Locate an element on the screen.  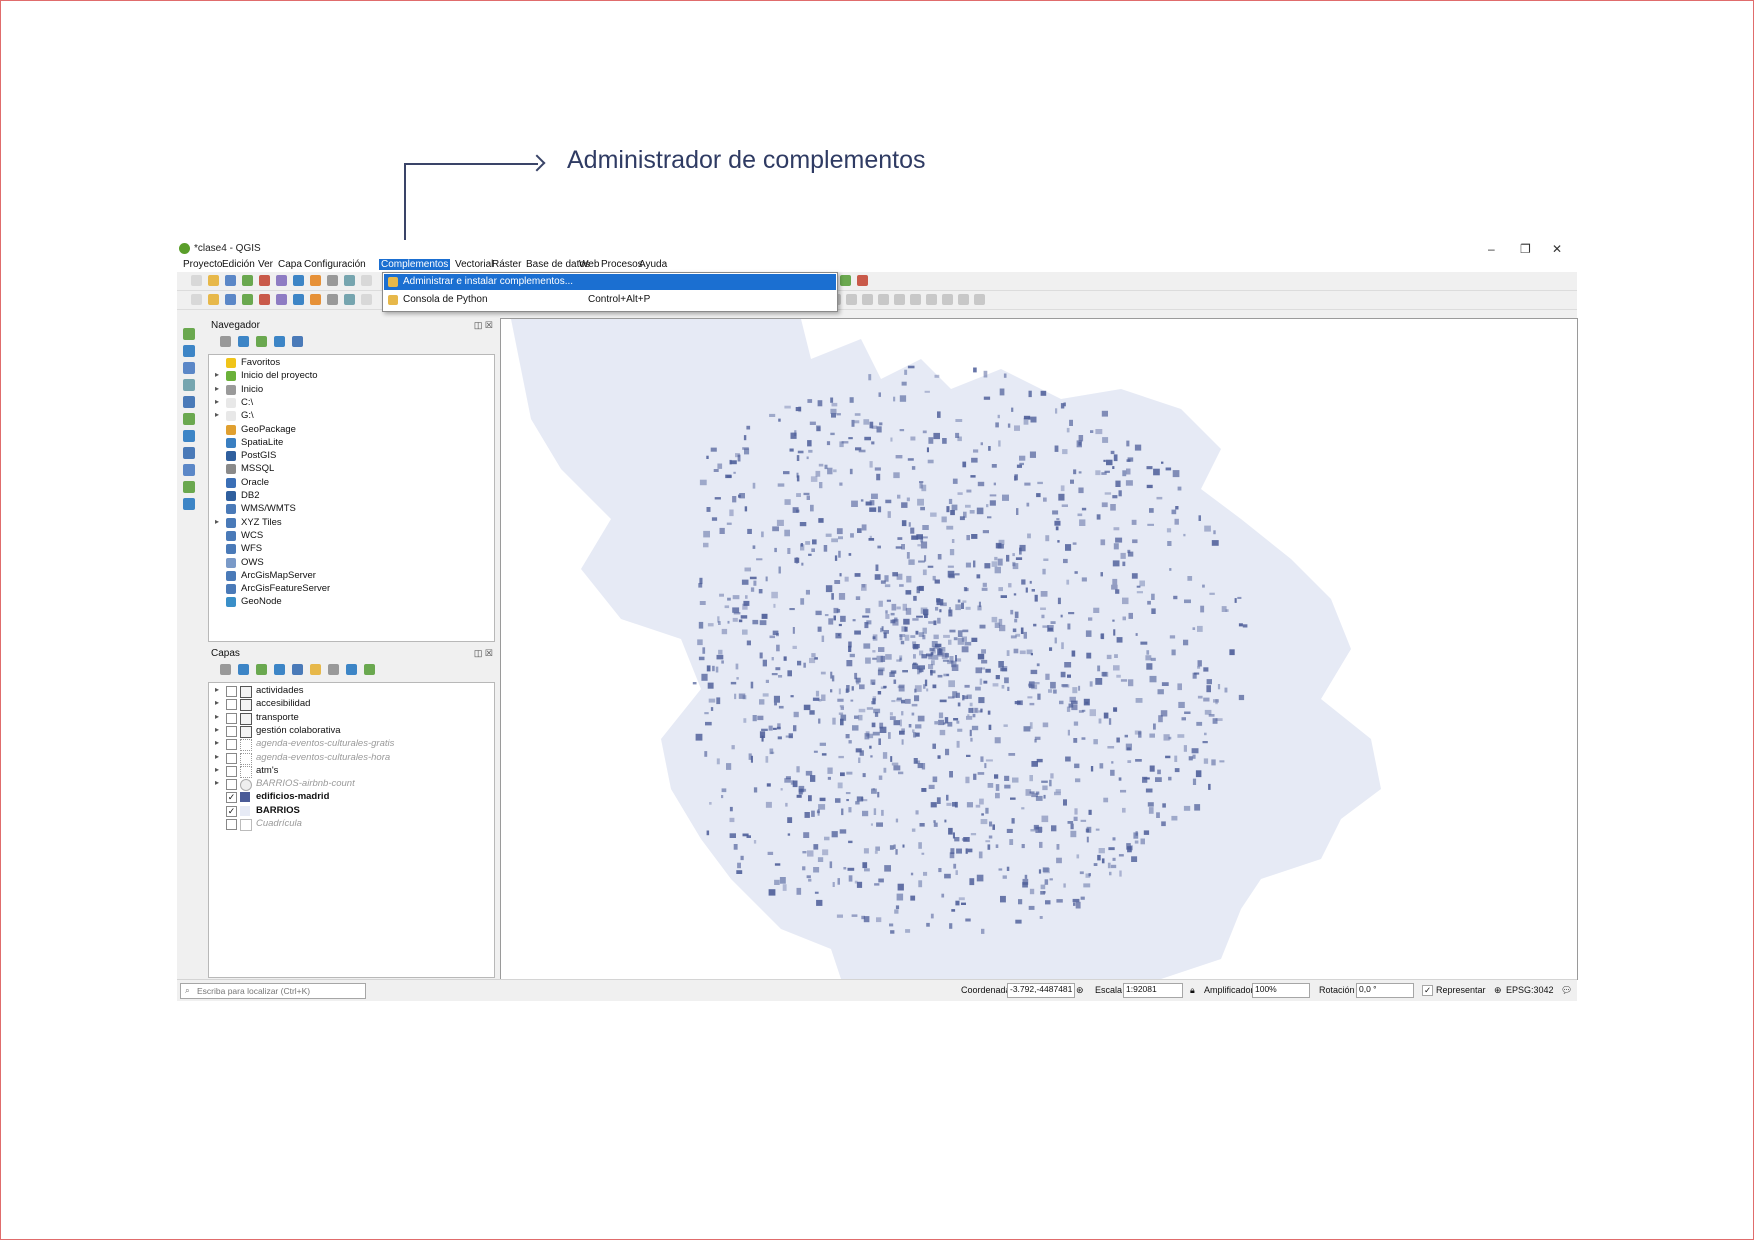
menu-capa: Capa is located at coordinates (290, 264).